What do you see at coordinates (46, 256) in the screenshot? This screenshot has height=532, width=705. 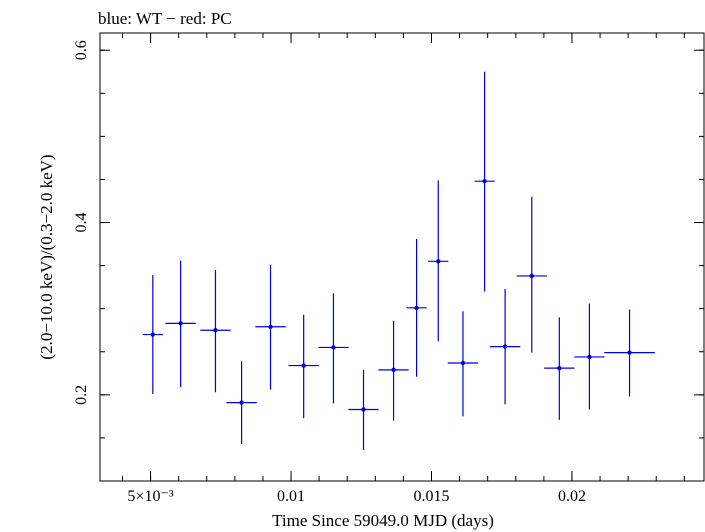 I see `y-axis-label: (2.0−10.0 keV)/(0.3−2.0 keV)` at bounding box center [46, 256].